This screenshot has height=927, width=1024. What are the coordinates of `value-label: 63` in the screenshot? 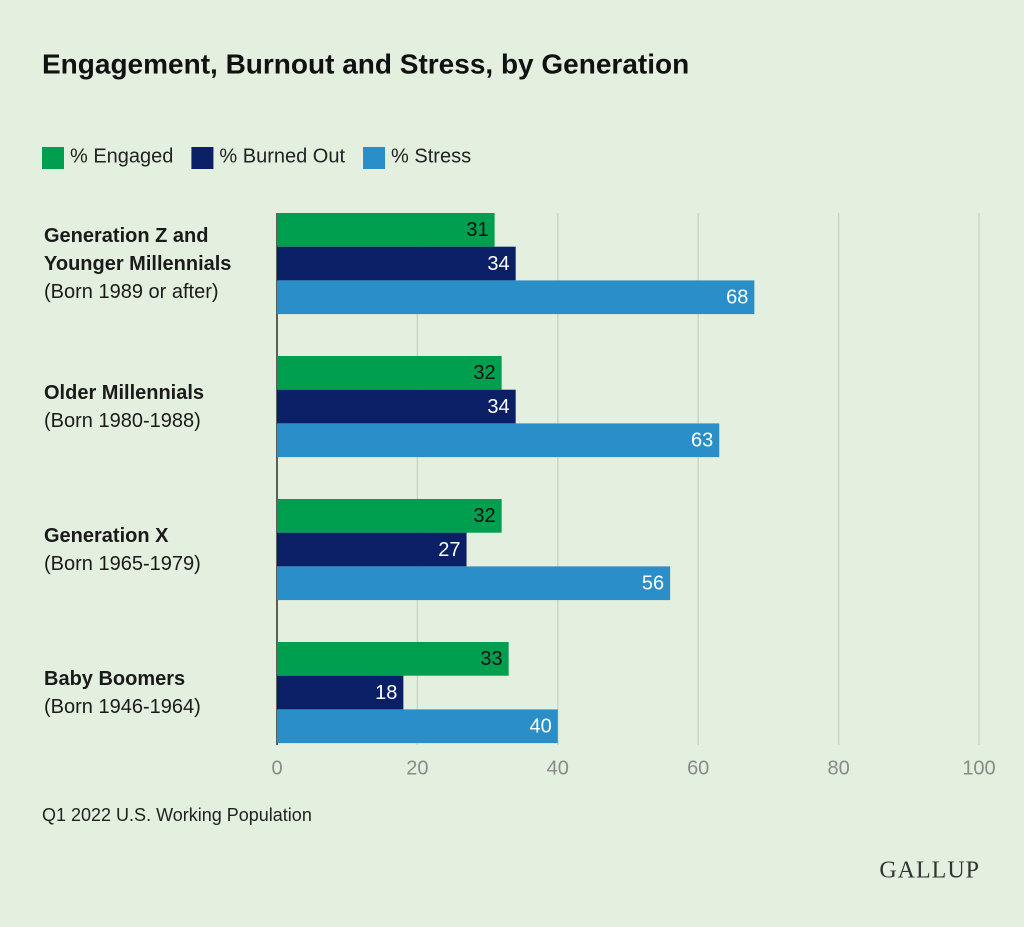 It's located at (702, 441).